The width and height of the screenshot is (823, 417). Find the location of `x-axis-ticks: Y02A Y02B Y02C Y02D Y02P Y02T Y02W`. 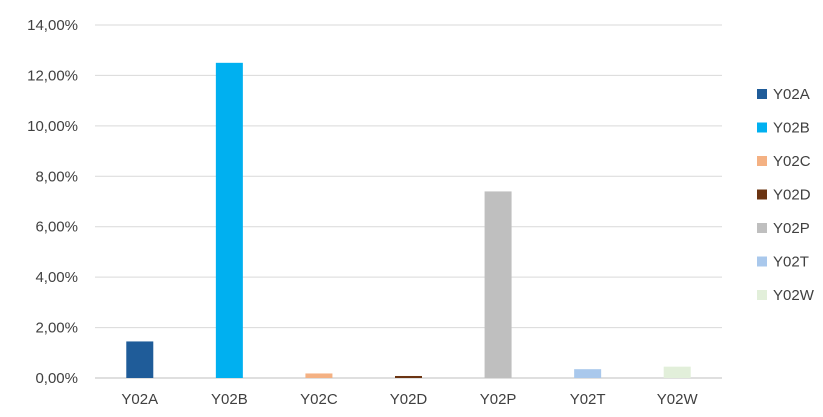

x-axis-ticks: Y02A Y02B Y02C Y02D Y02P Y02T Y02W is located at coordinates (409, 399).